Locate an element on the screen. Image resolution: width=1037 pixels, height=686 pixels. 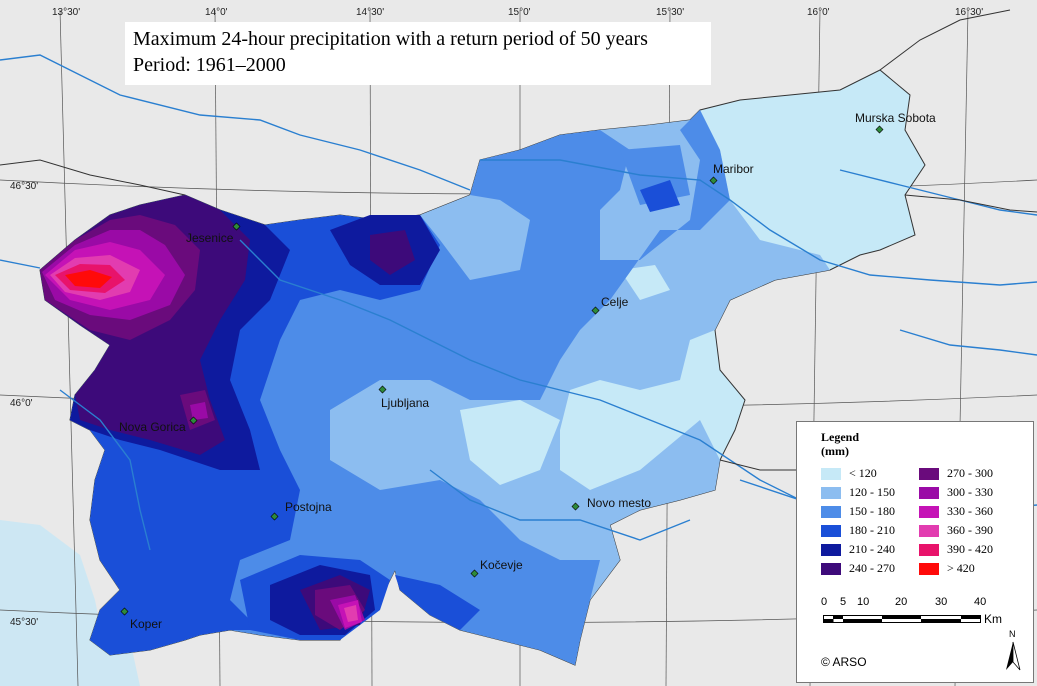
legend-label: 120 - 150 is located at coordinates (872, 492).